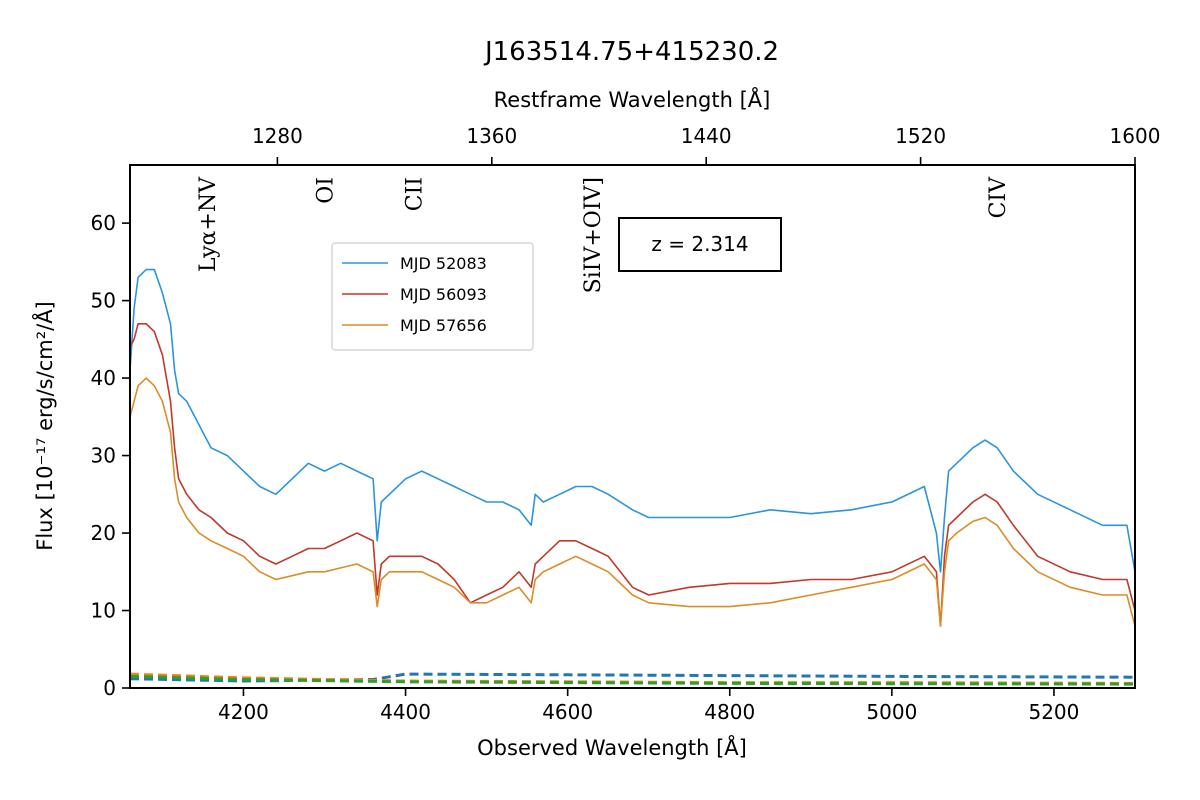 The image size is (1200, 800). I want to click on top-axis-title: Restframe Wavelength [Å], so click(632, 99).